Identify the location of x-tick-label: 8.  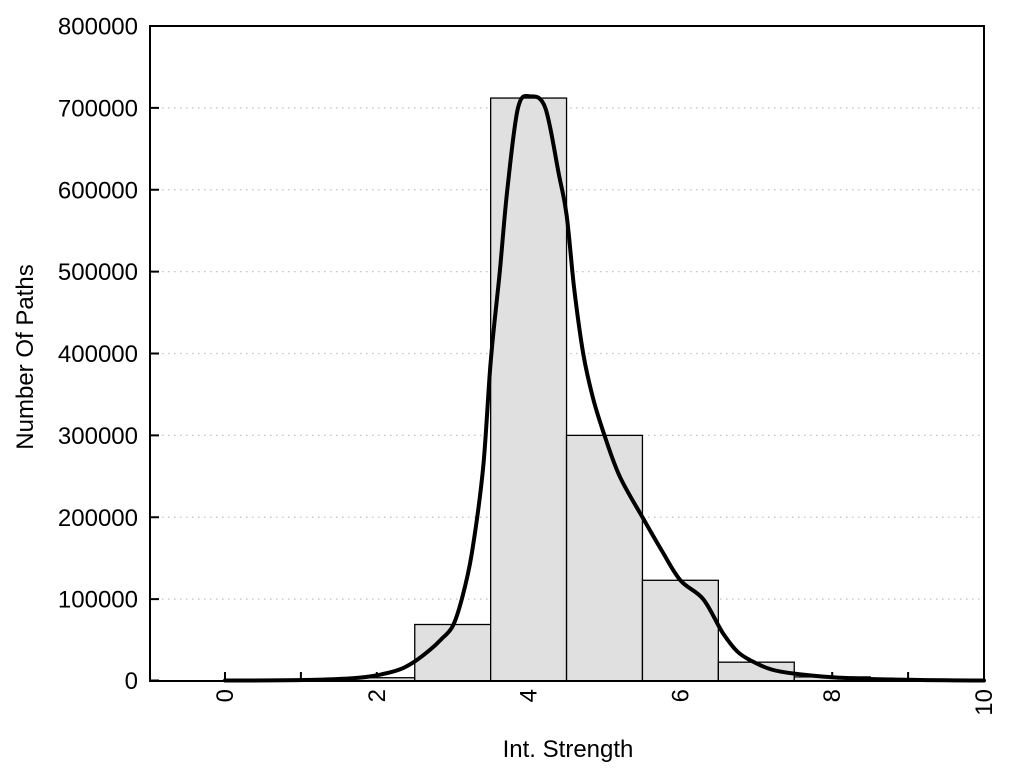
(832, 695).